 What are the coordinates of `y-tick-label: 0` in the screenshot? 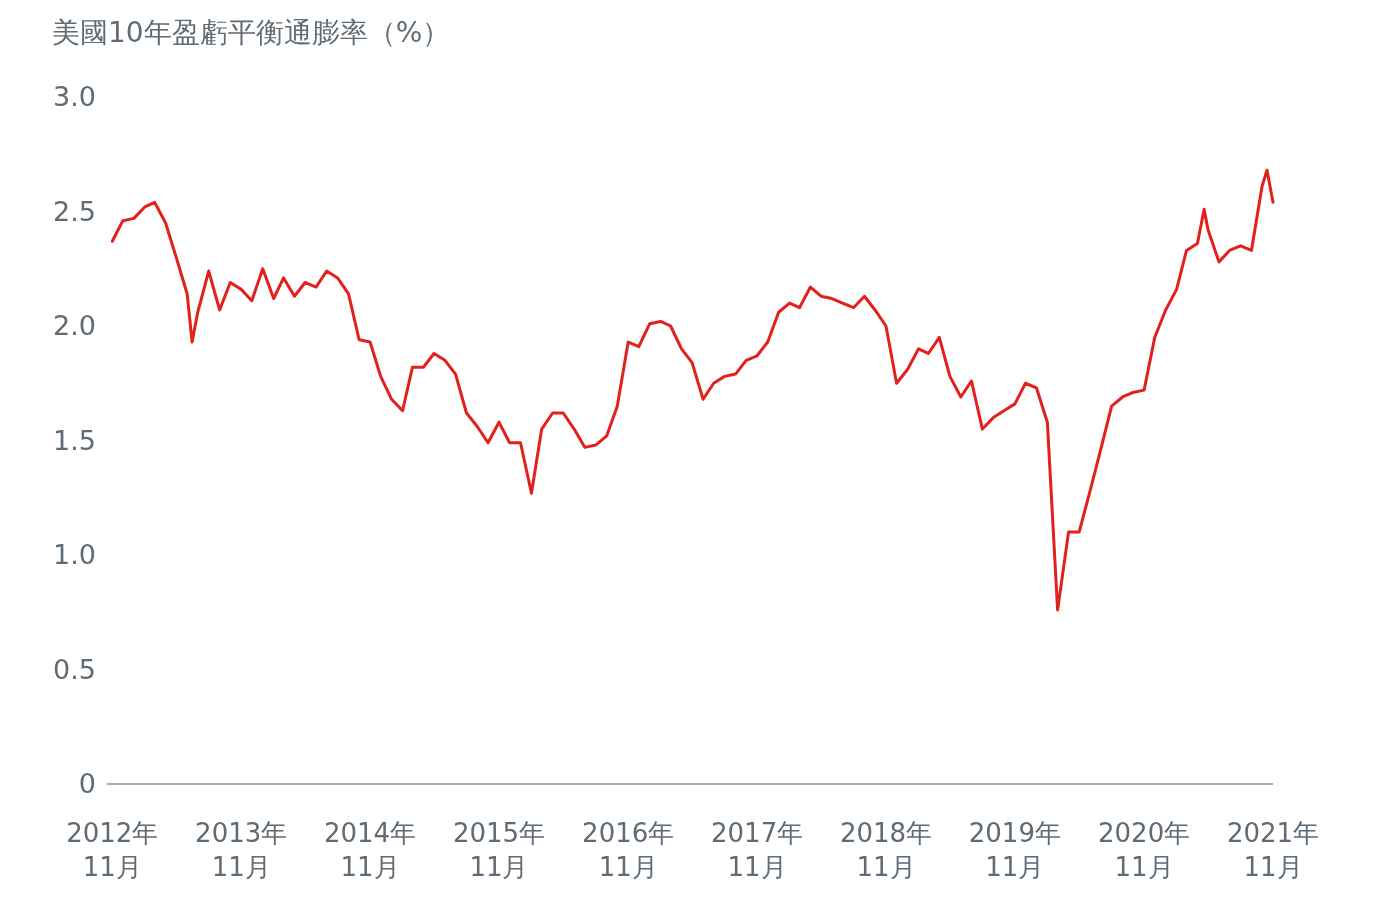 It's located at (87, 783).